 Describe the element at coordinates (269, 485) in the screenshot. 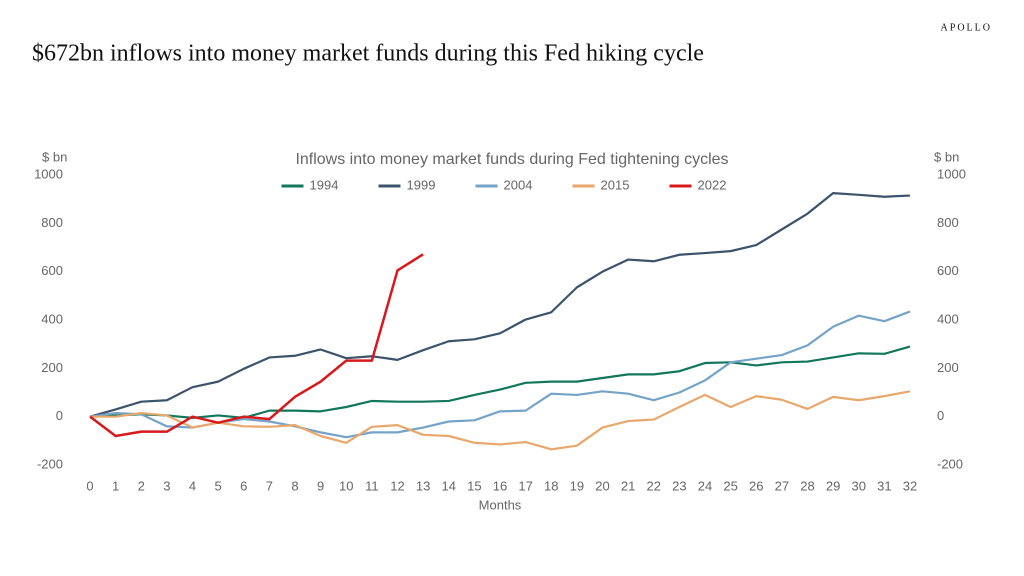

I see `x-tick-label: 7` at that location.